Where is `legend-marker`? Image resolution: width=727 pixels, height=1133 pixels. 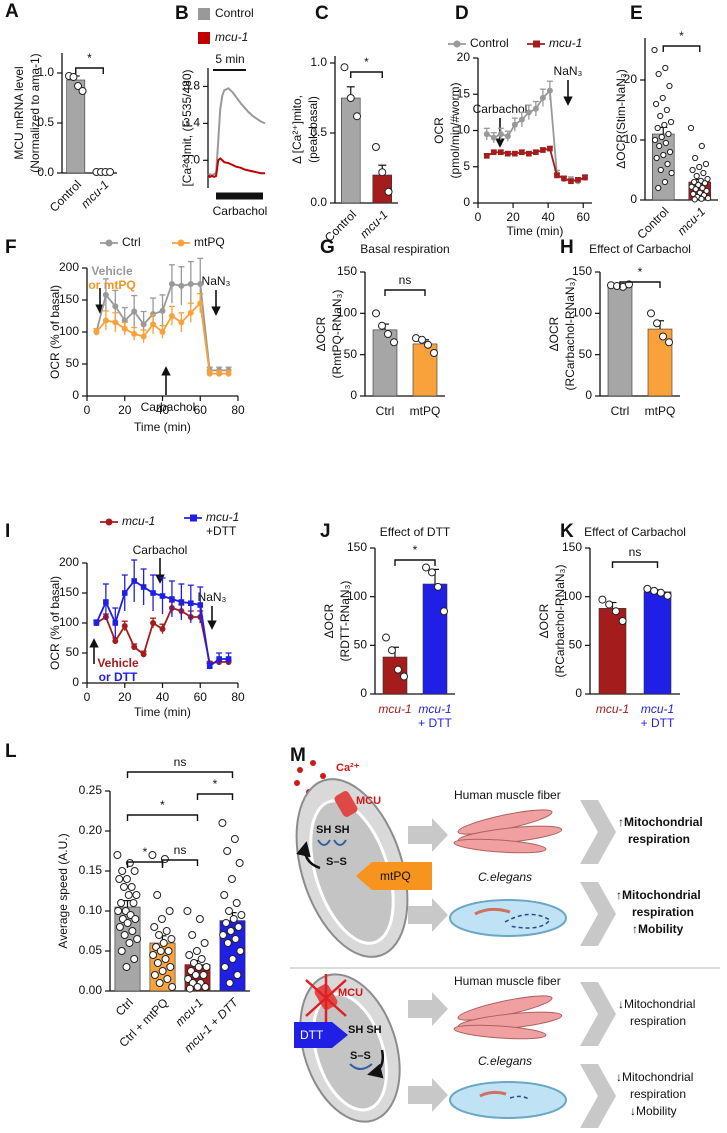
legend-marker is located at coordinates (193, 518).